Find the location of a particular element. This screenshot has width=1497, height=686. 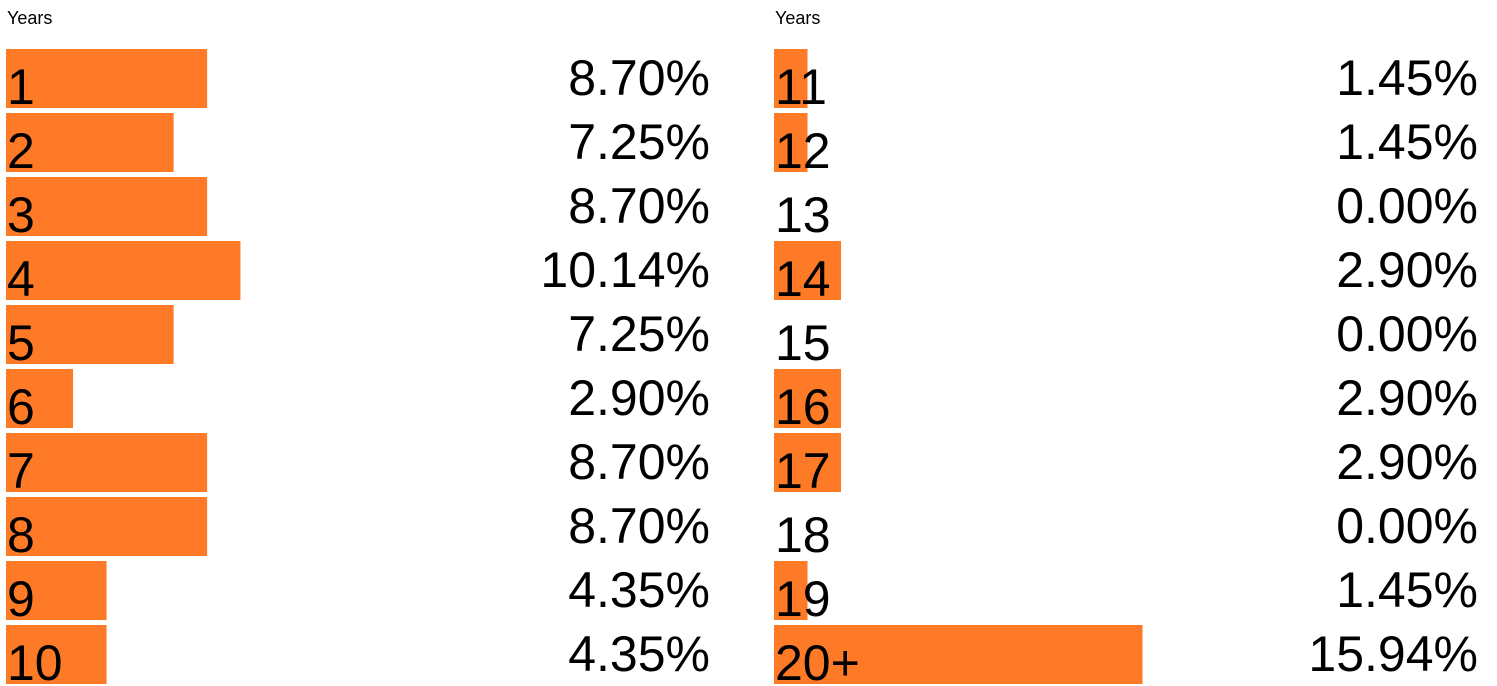

value-label: 15.94% is located at coordinates (1393, 654).